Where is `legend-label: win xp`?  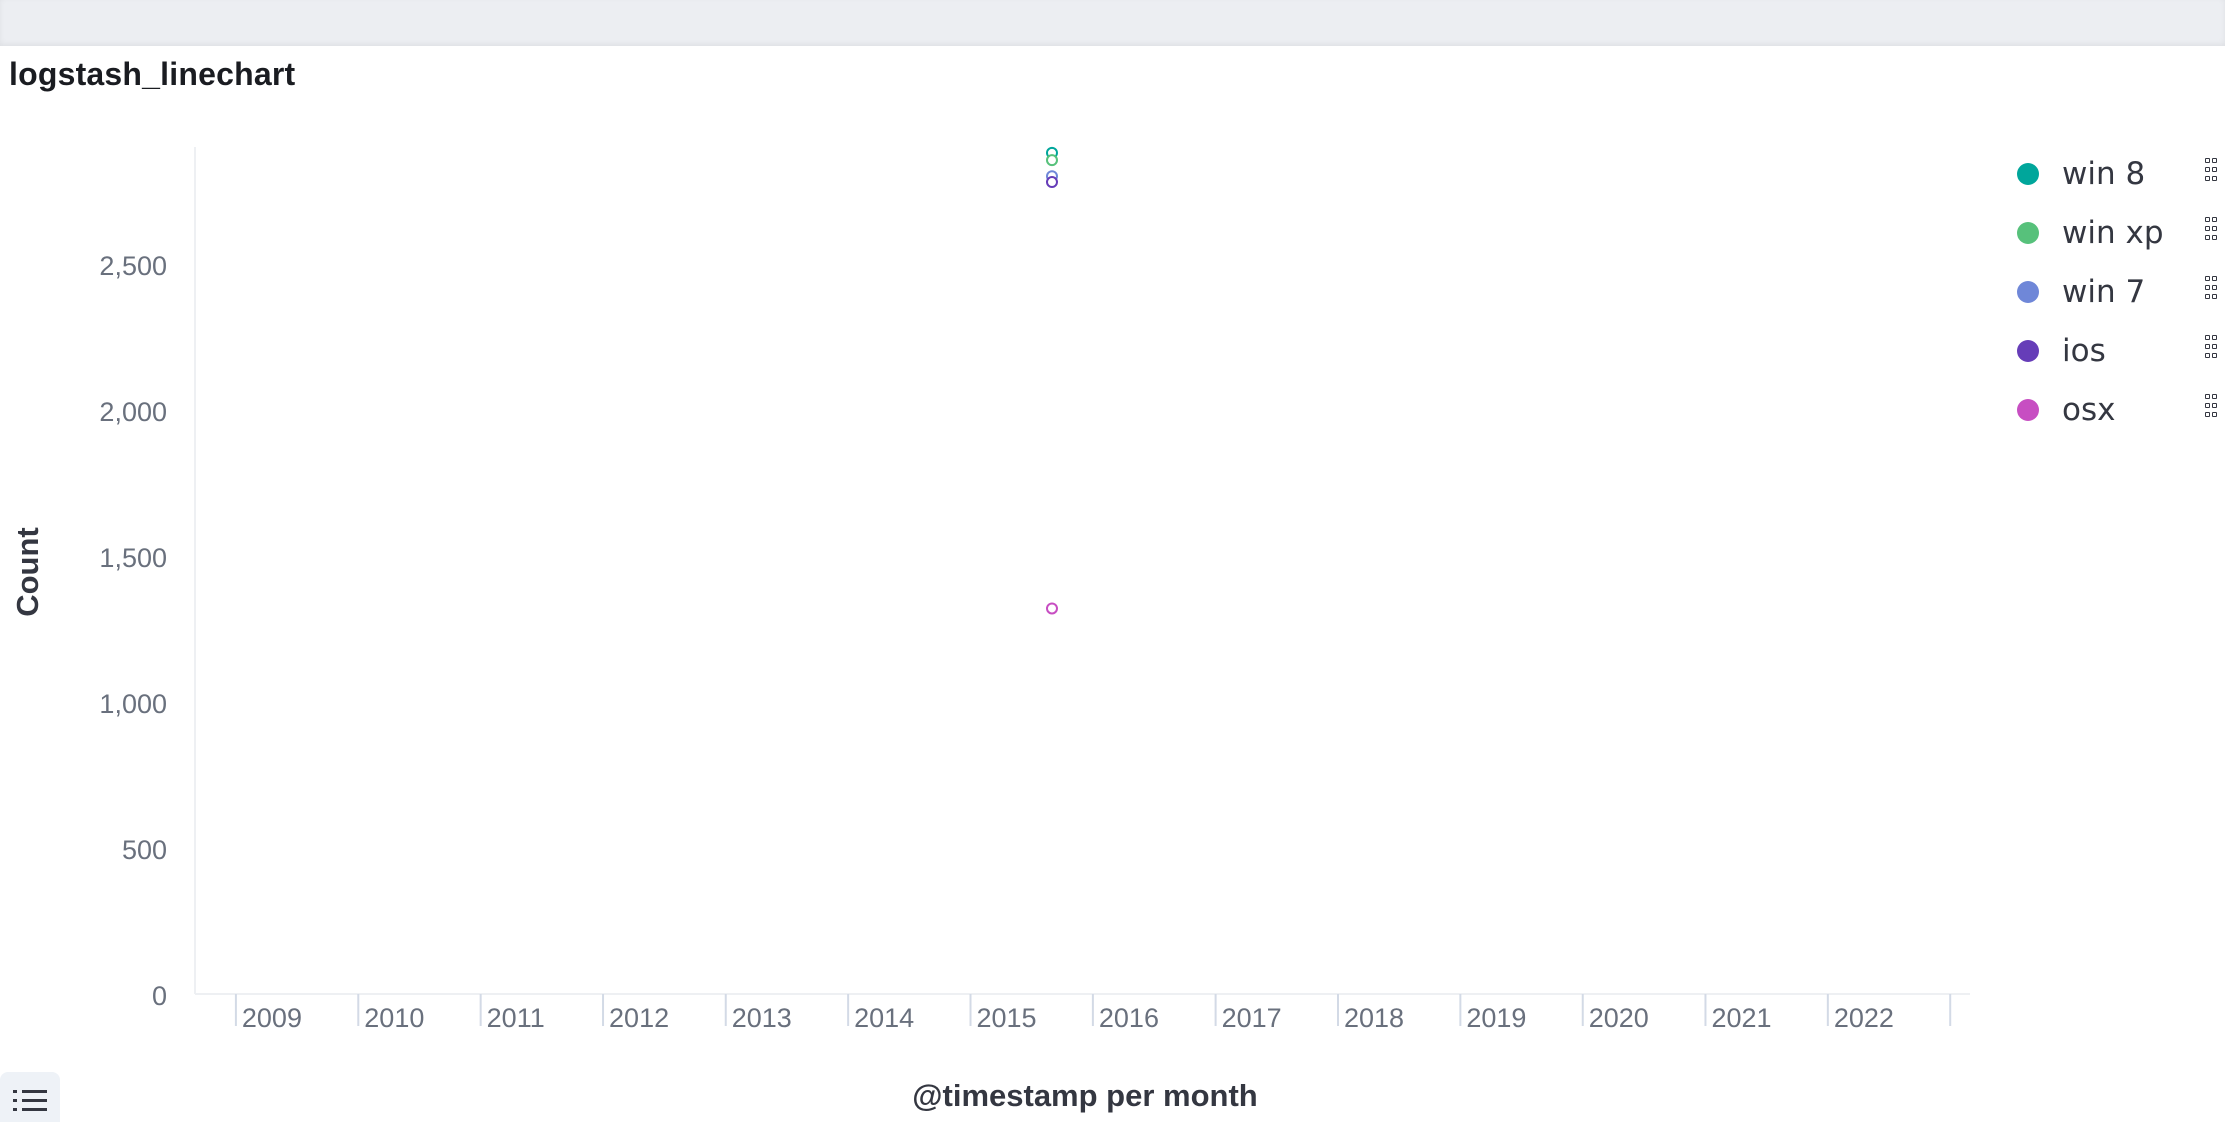 legend-label: win xp is located at coordinates (2113, 232).